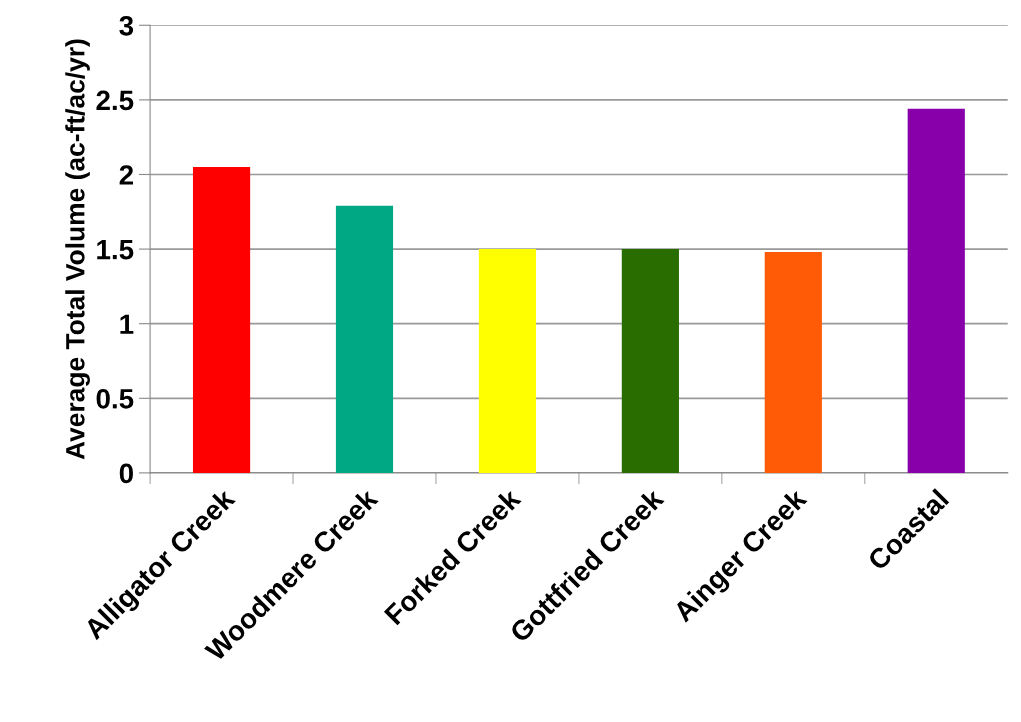  What do you see at coordinates (77, 249) in the screenshot?
I see `y-axis-title: Average Total Volume (ac-ft/ac/yr)` at bounding box center [77, 249].